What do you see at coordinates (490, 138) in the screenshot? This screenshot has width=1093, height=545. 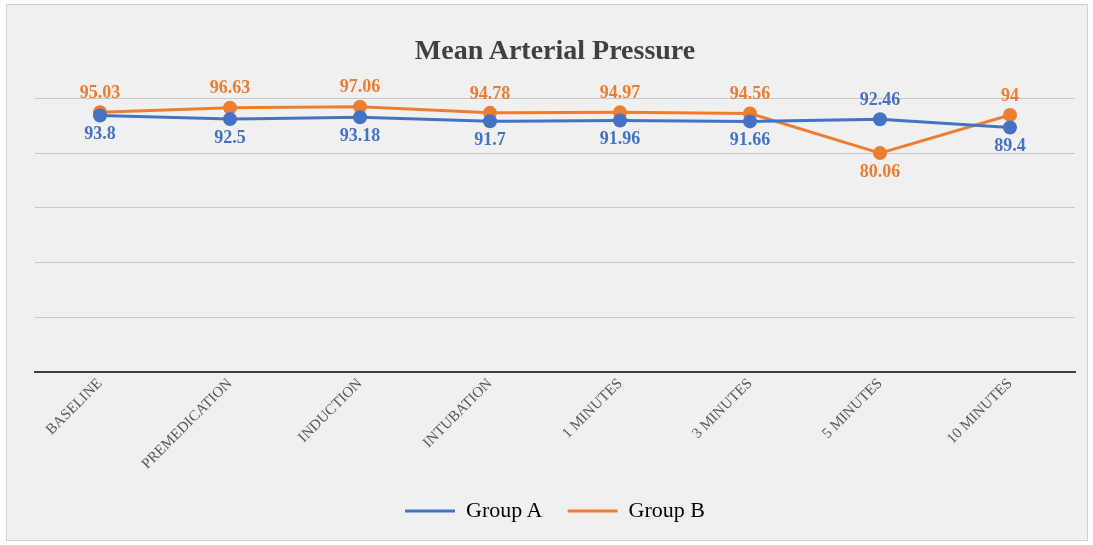 I see `data-label: 91.7` at bounding box center [490, 138].